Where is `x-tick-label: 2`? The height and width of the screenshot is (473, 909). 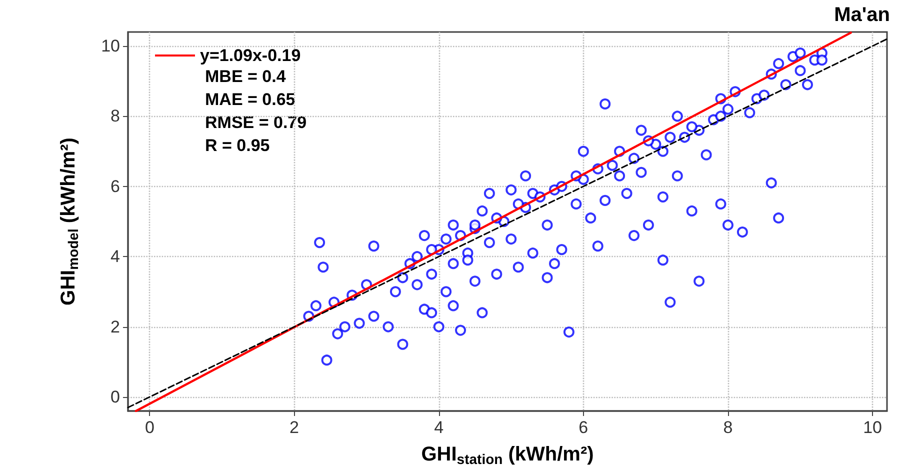
x-tick-label: 2 is located at coordinates (294, 427).